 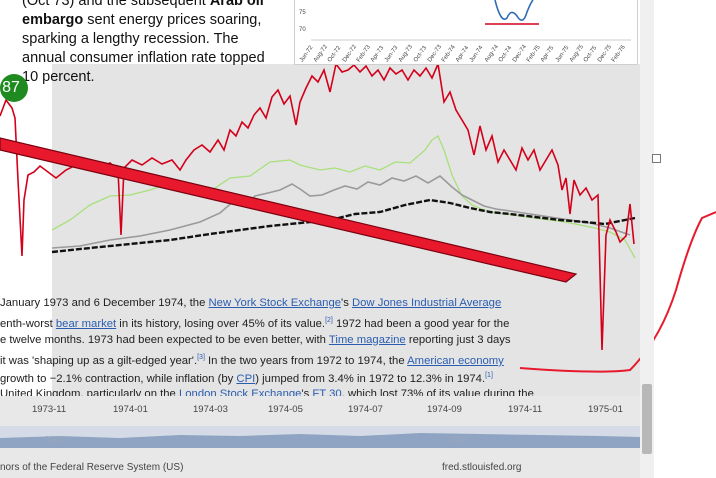 What do you see at coordinates (489, 376) in the screenshot?
I see `citation-ref: [1]` at bounding box center [489, 376].